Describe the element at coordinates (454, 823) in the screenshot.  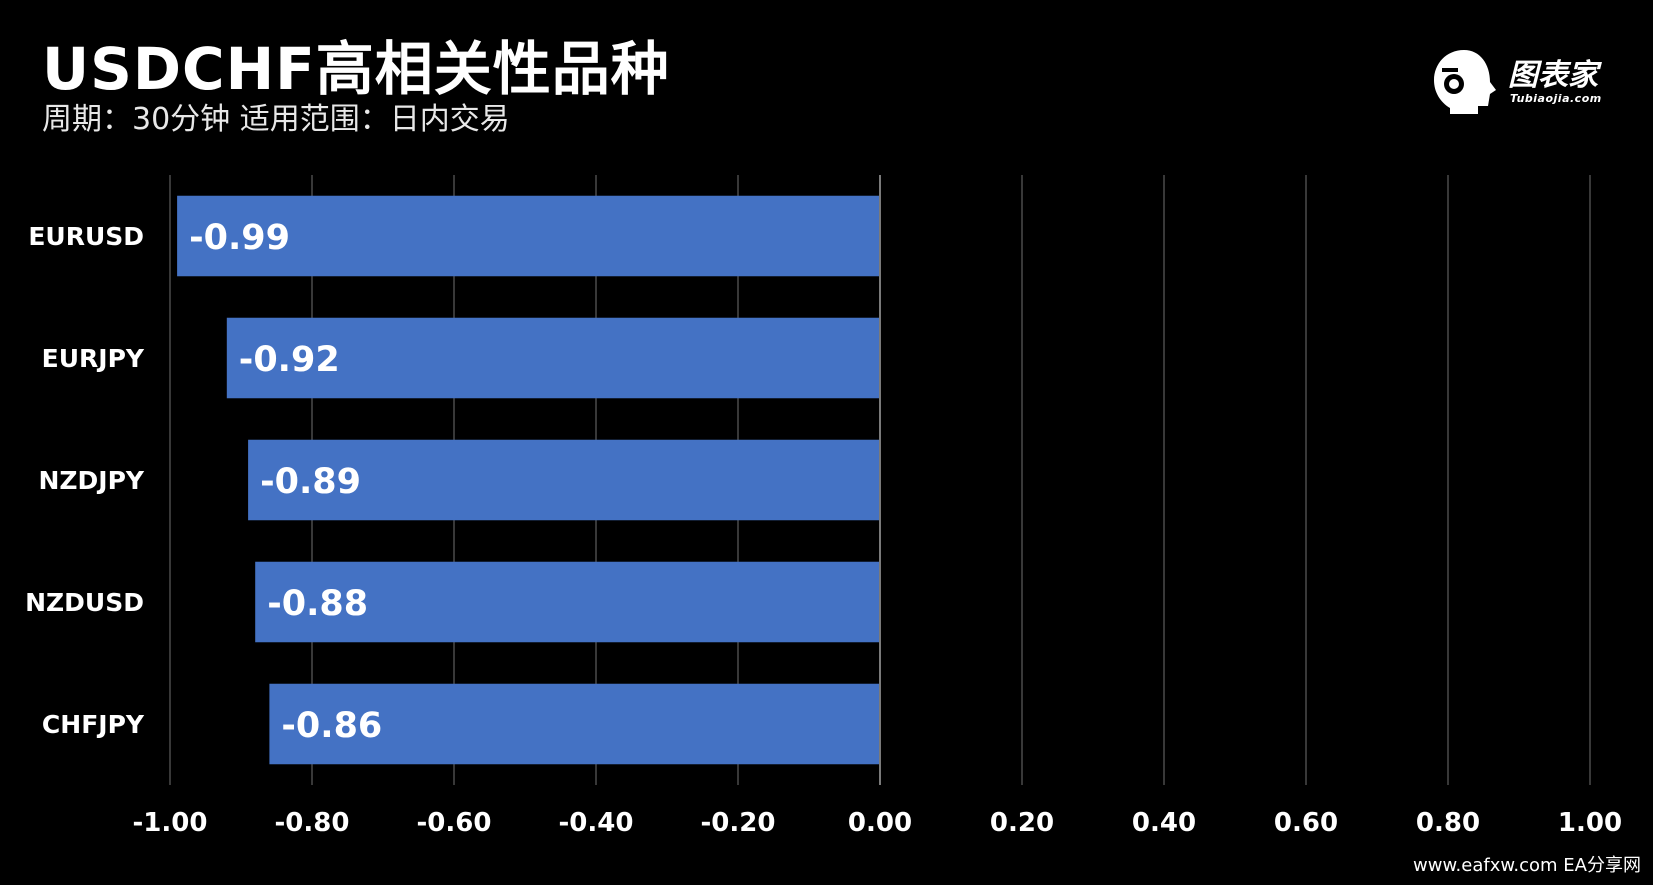
I see `x-tick-label: -0.60` at that location.